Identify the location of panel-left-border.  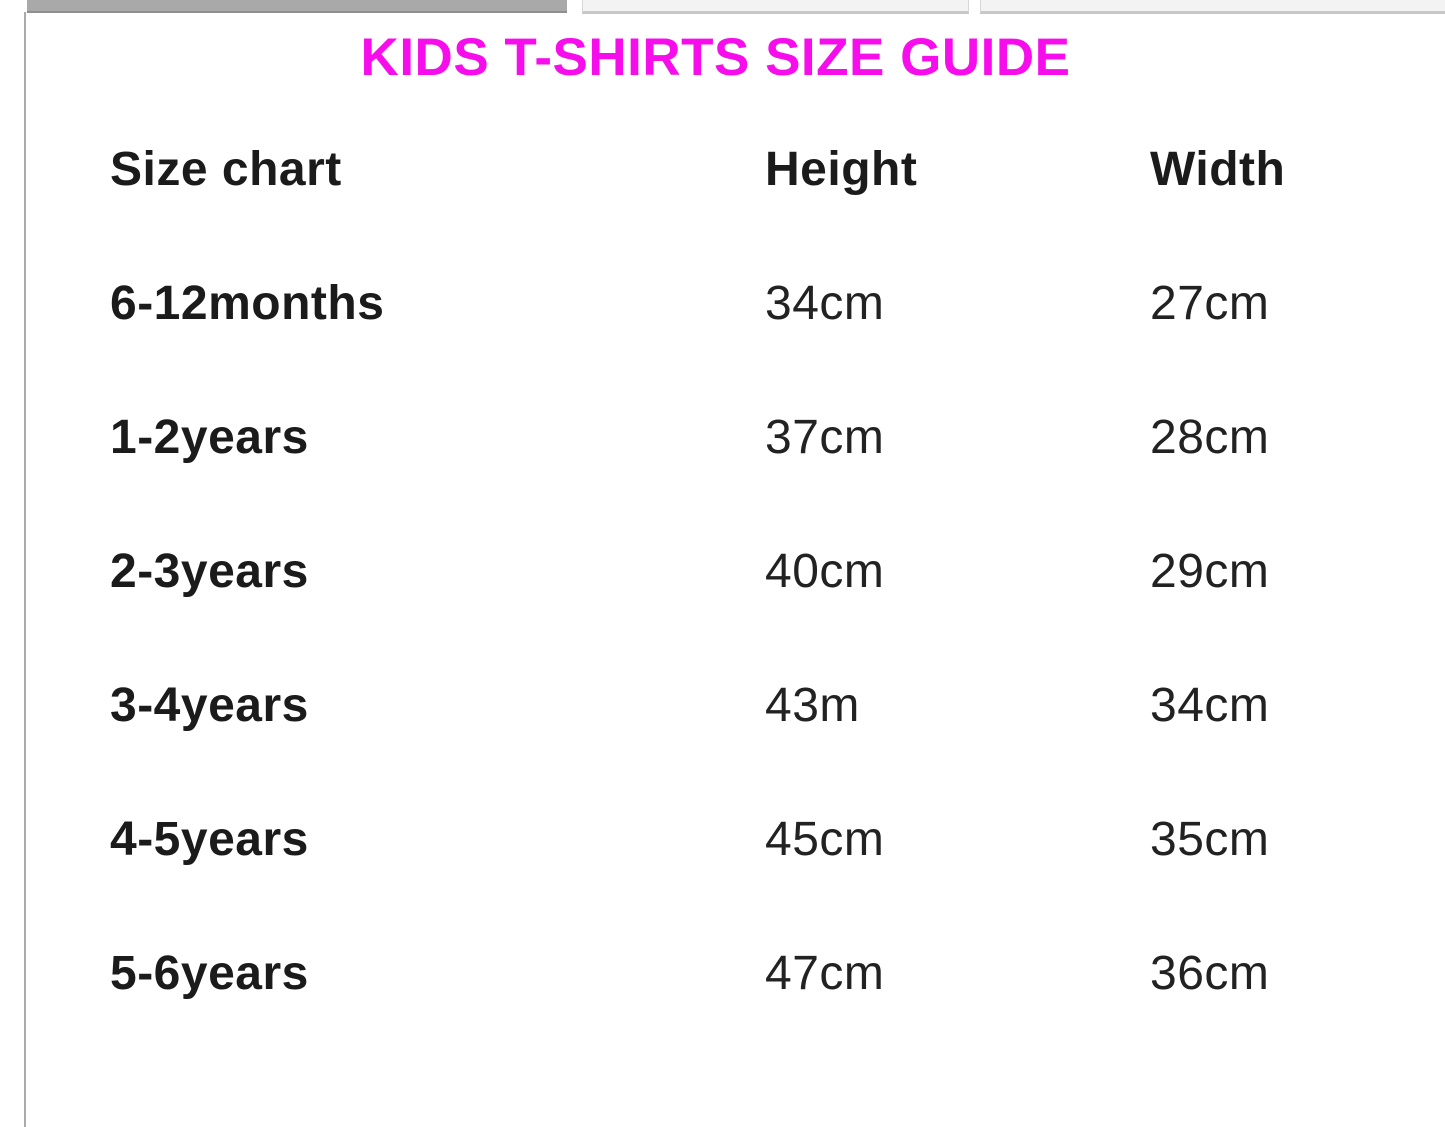
(25, 569).